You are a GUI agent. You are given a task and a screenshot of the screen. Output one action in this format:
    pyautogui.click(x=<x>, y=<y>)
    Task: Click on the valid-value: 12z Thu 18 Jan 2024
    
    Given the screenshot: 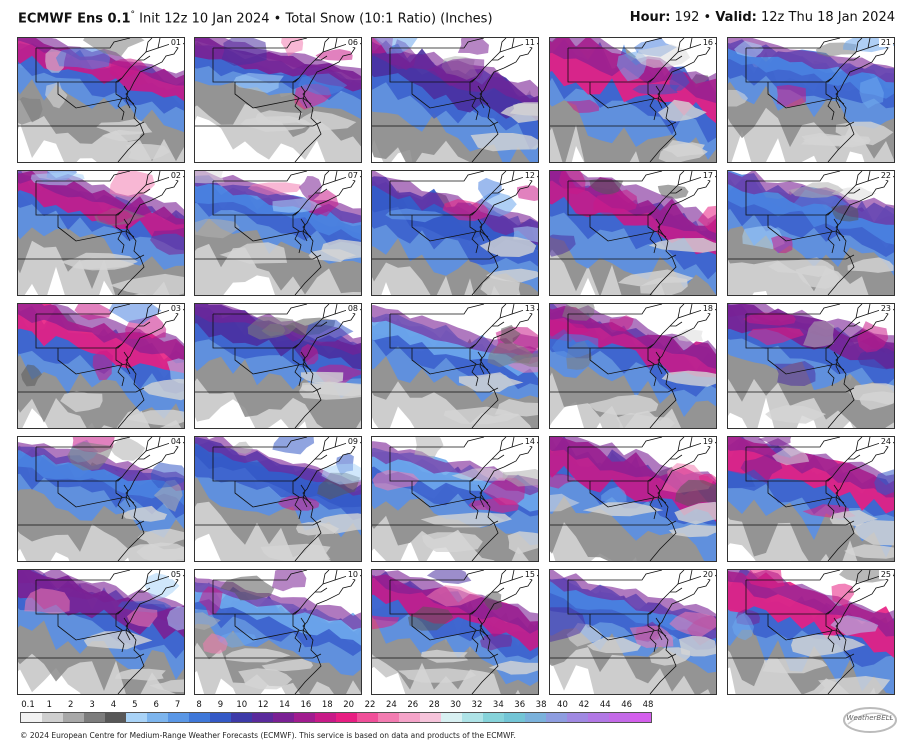 What is the action you would take?
    pyautogui.click(x=828, y=17)
    